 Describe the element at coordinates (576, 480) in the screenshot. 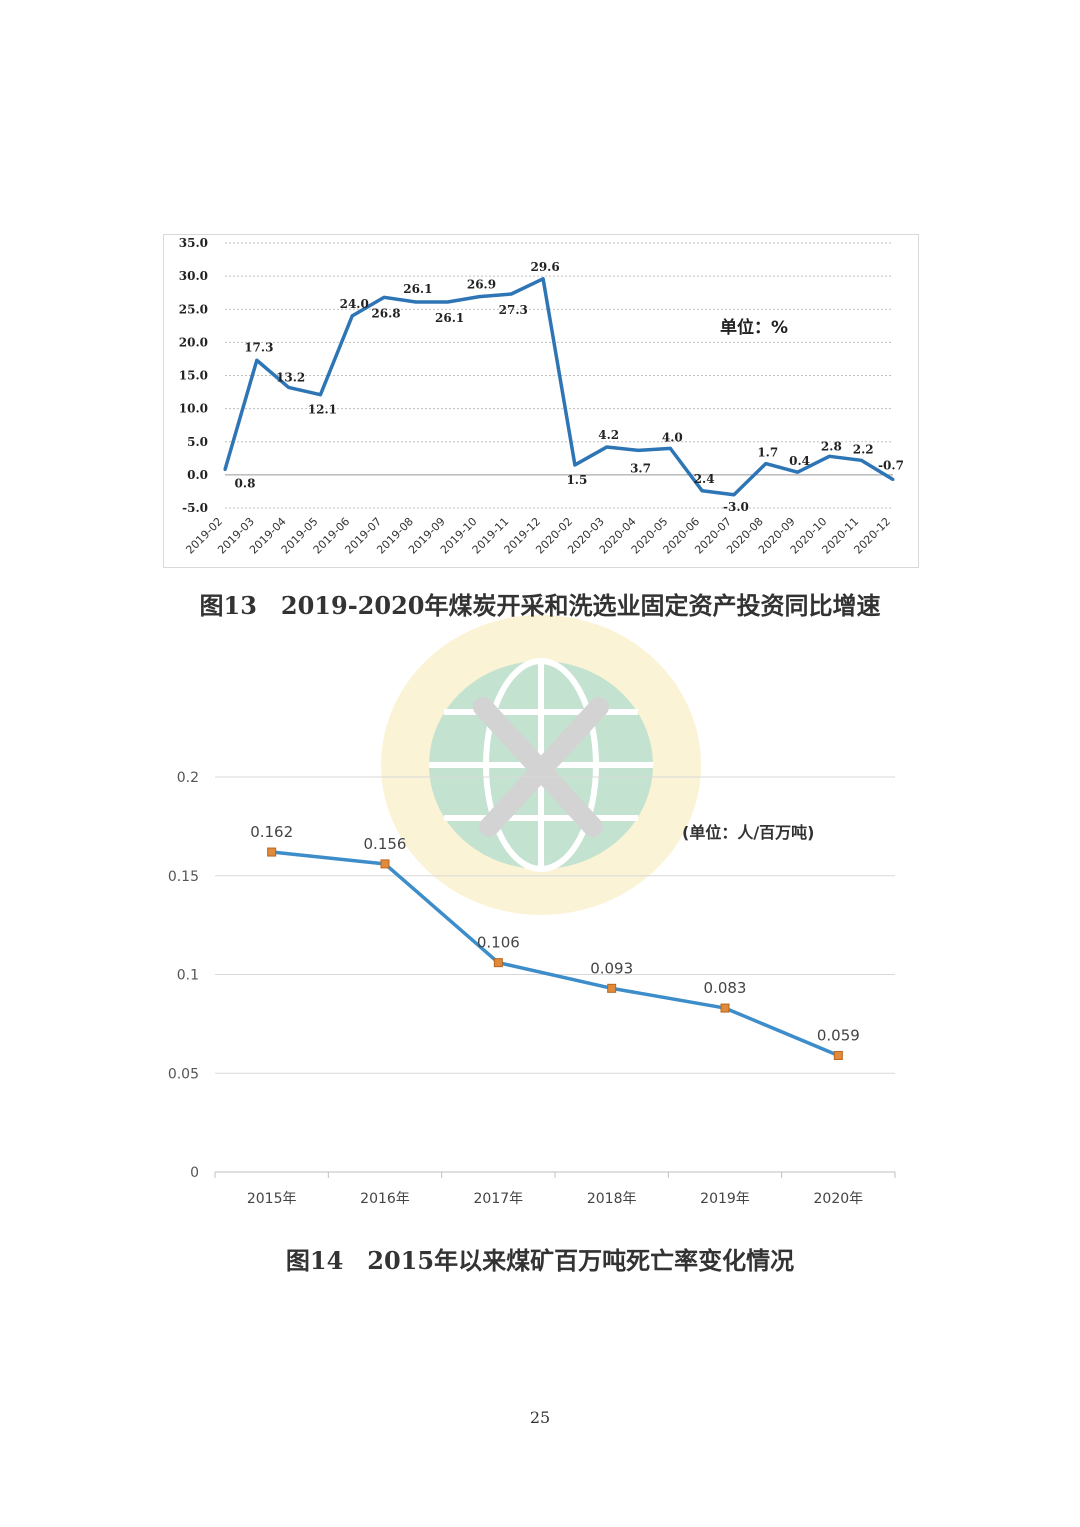

I see `data-label: 1.5` at that location.